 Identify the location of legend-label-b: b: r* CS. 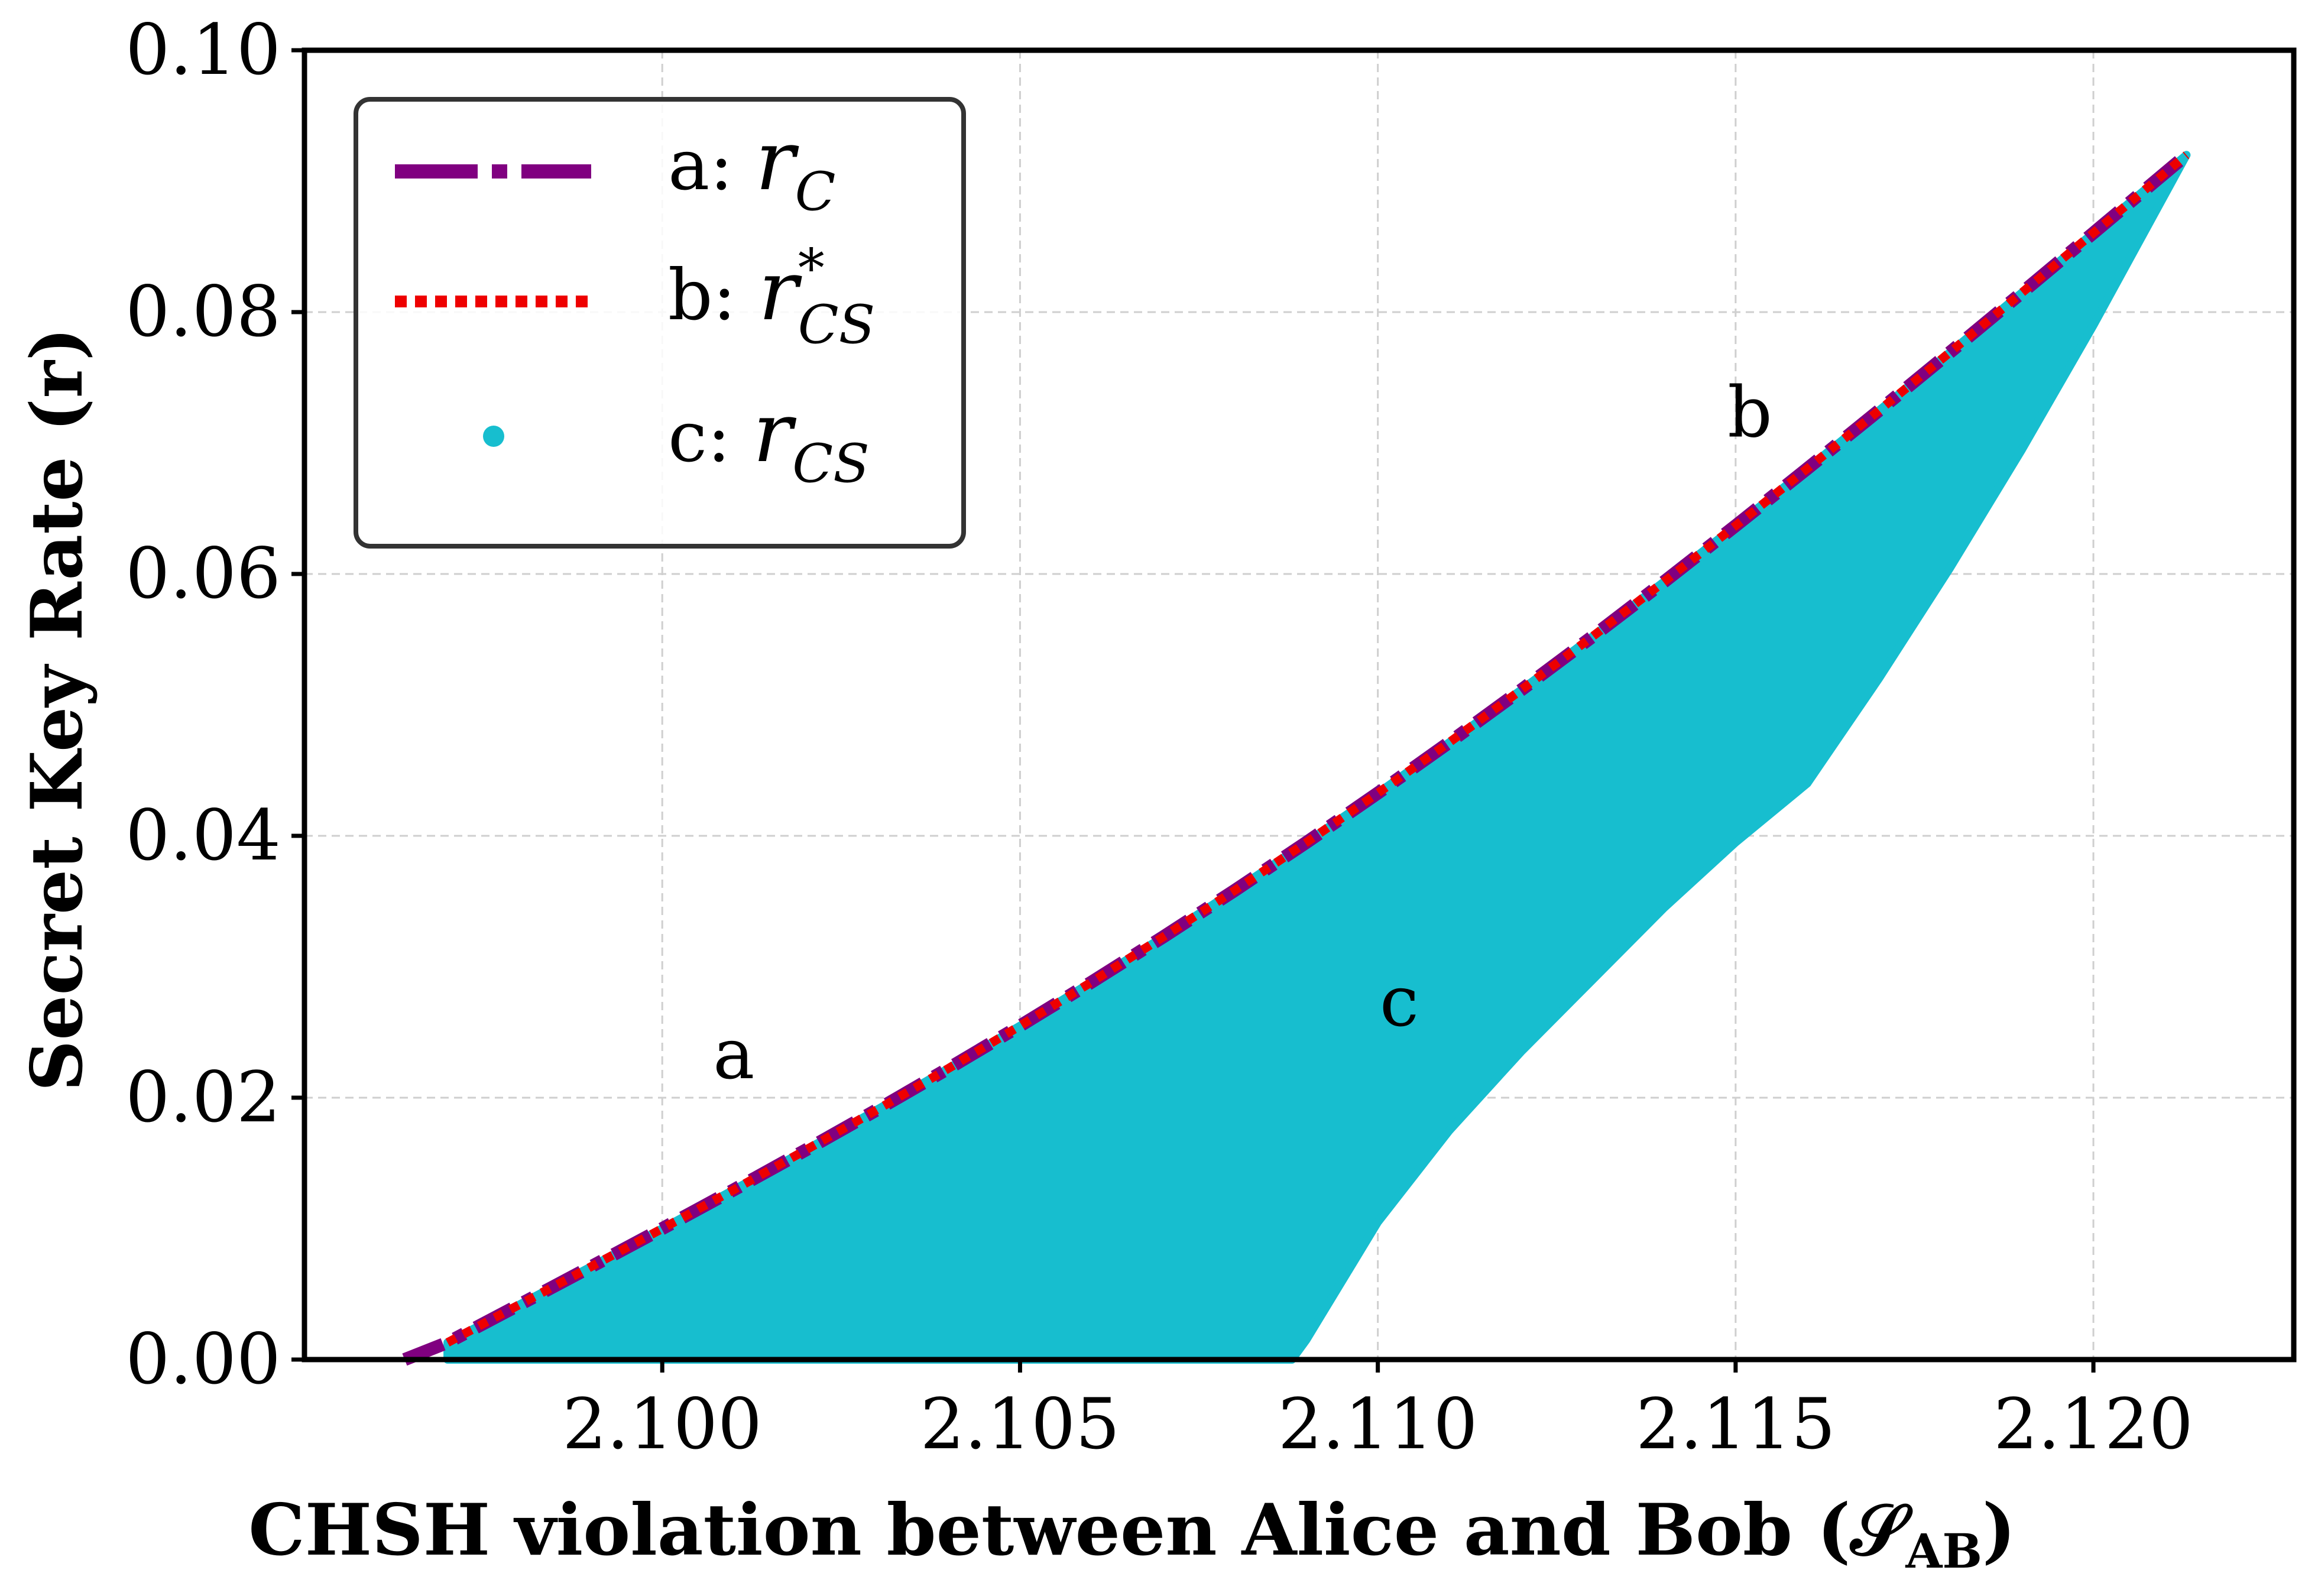
(772, 297).